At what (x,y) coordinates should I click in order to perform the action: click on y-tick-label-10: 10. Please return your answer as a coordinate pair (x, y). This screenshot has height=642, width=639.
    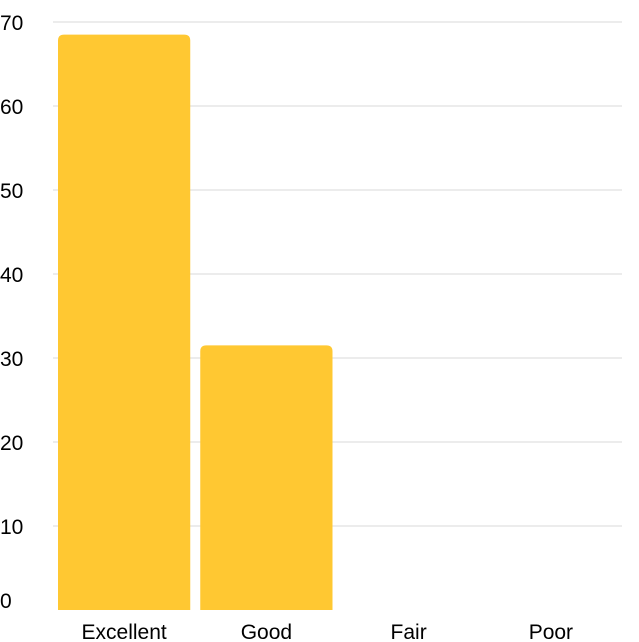
    Looking at the image, I should click on (11, 527).